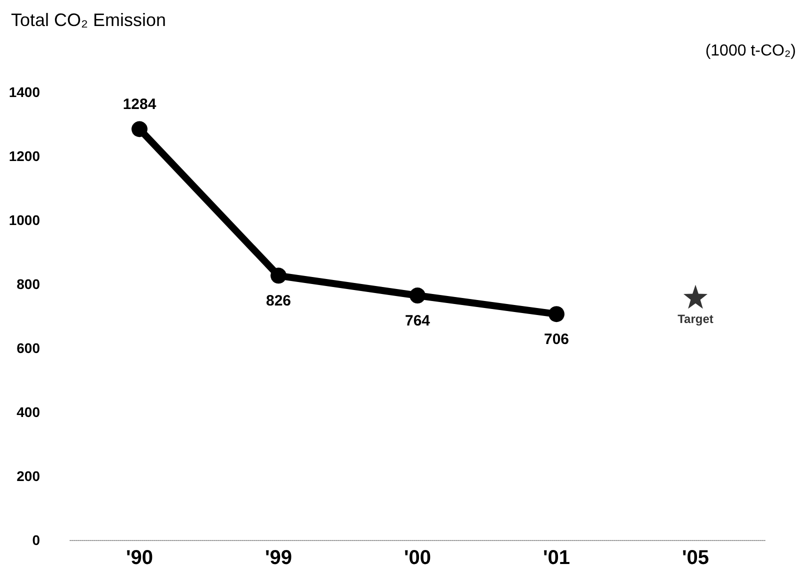 The height and width of the screenshot is (572, 805). Describe the element at coordinates (556, 558) in the screenshot. I see `x-tick-label: '01` at that location.